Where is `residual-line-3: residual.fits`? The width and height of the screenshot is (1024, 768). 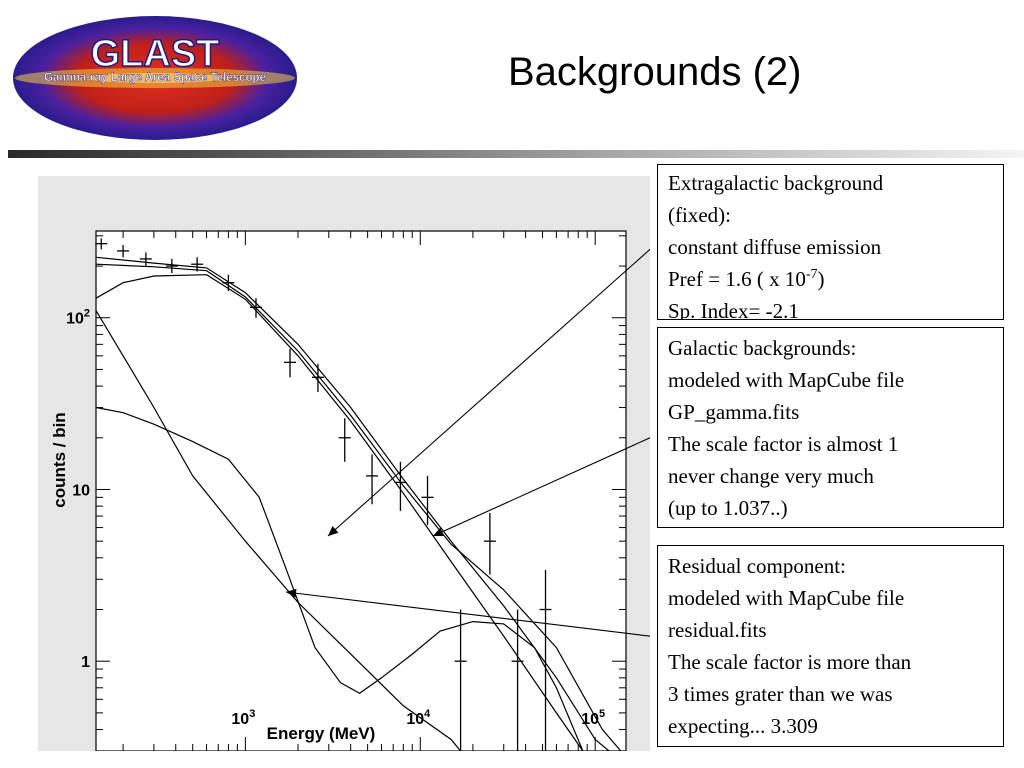
residual-line-3: residual.fits is located at coordinates (717, 630).